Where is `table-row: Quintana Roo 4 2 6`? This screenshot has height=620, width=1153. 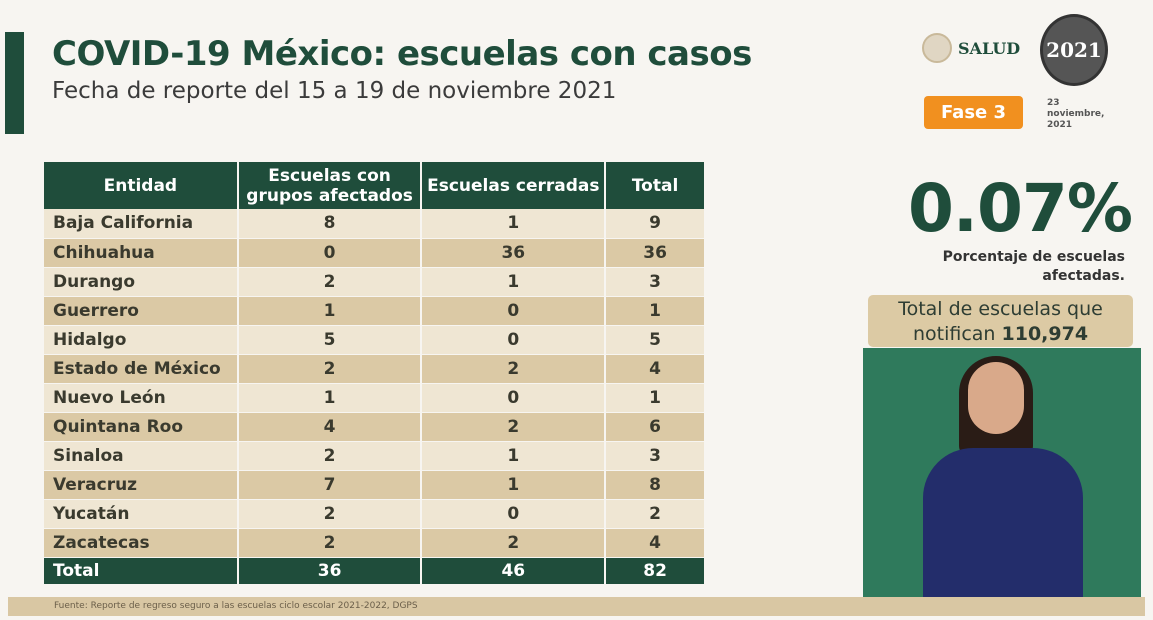 table-row: Quintana Roo 4 2 6 is located at coordinates (375, 427).